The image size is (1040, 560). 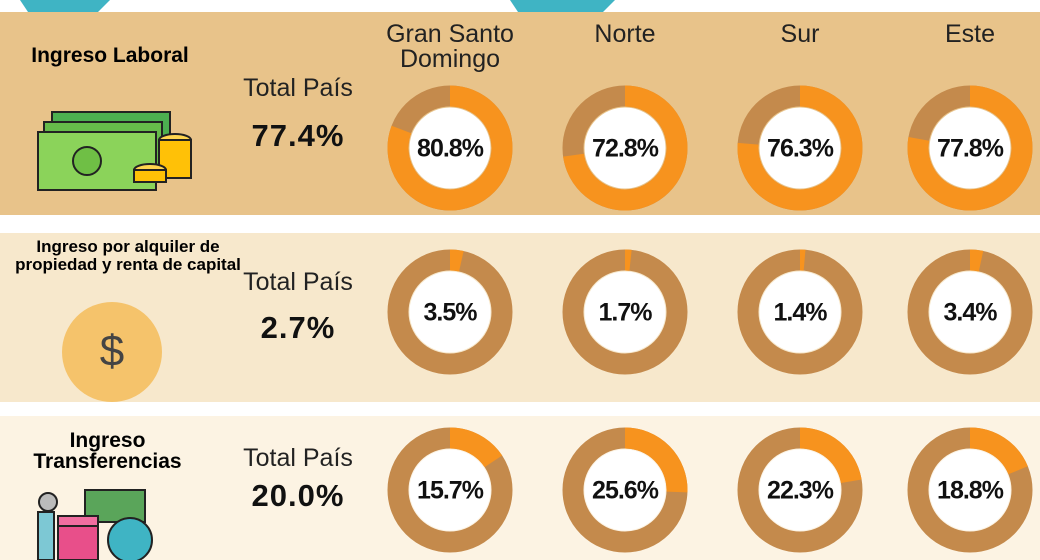 I want to click on value-label: 3.4%, so click(x=971, y=313).